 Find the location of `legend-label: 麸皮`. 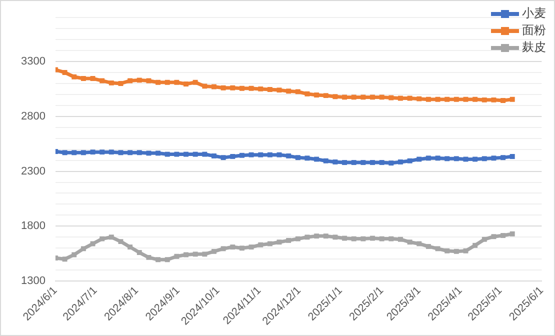

legend-label: 麸皮 is located at coordinates (534, 47).